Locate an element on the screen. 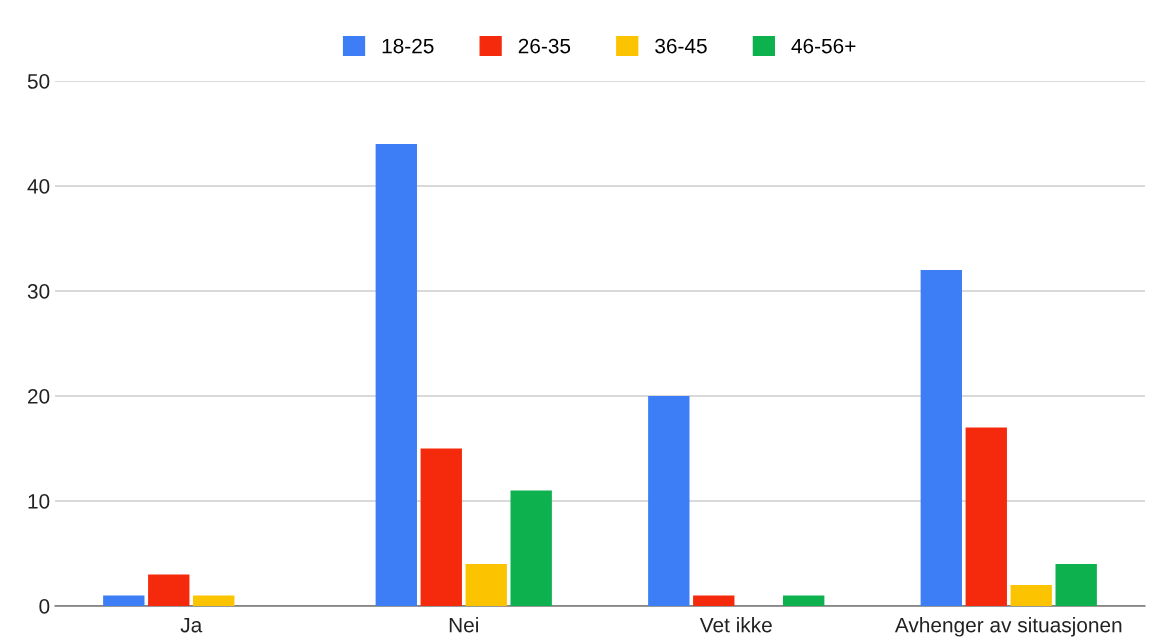 This screenshot has width=1153, height=643. x-tick-label: Avhenger av situasjonen is located at coordinates (1008, 627).